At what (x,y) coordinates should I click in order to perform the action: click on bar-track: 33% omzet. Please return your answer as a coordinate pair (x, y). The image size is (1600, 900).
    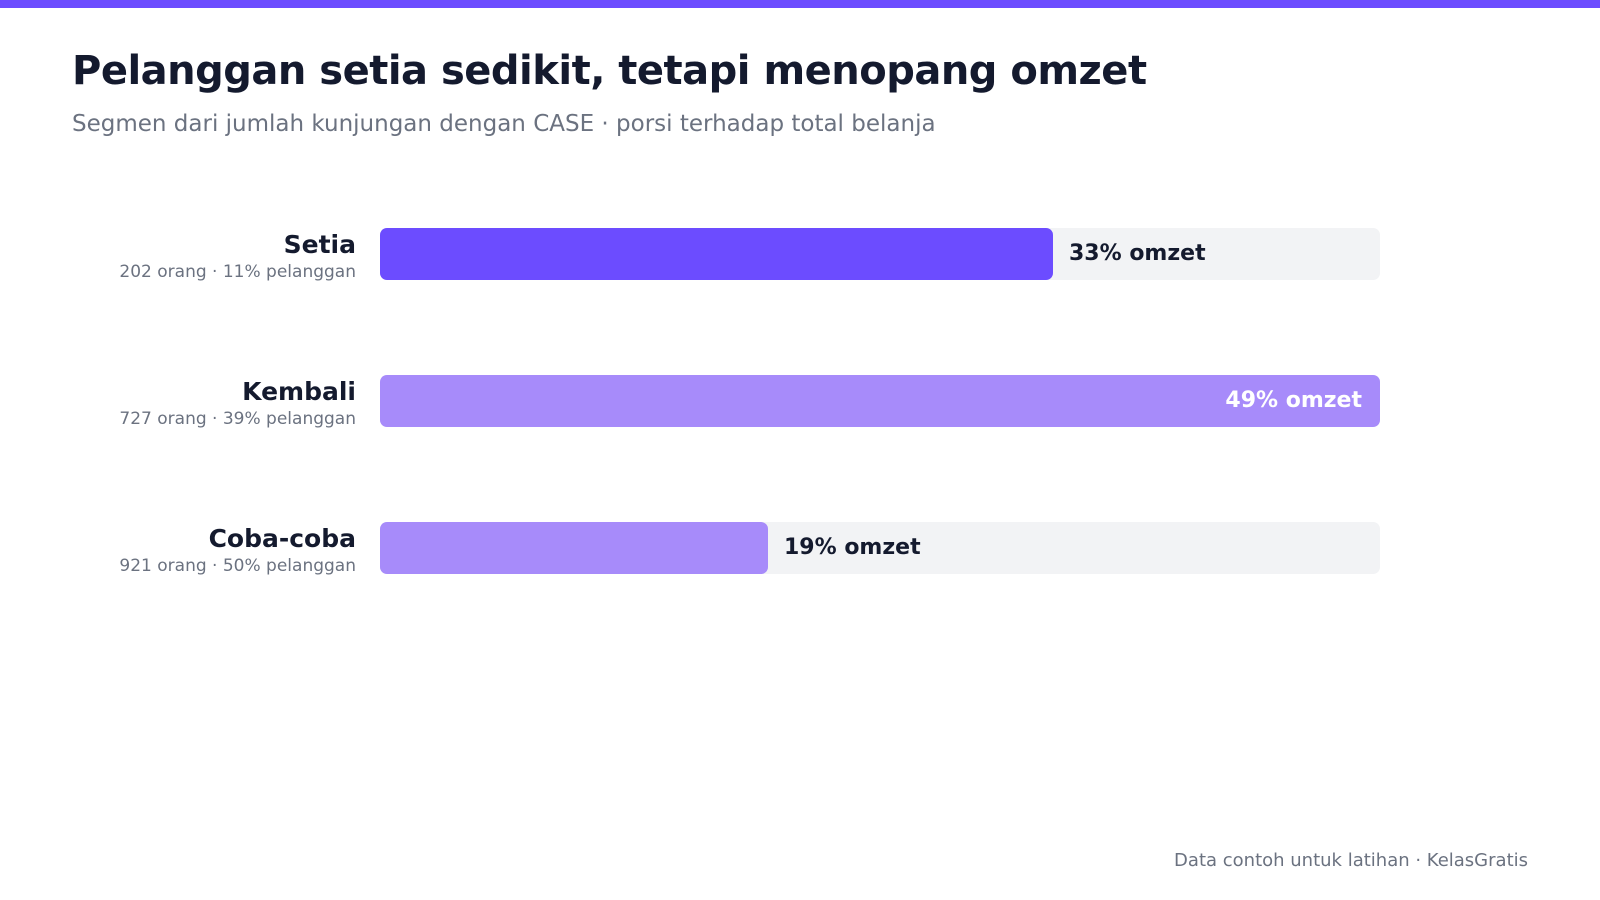
    Looking at the image, I should click on (880, 254).